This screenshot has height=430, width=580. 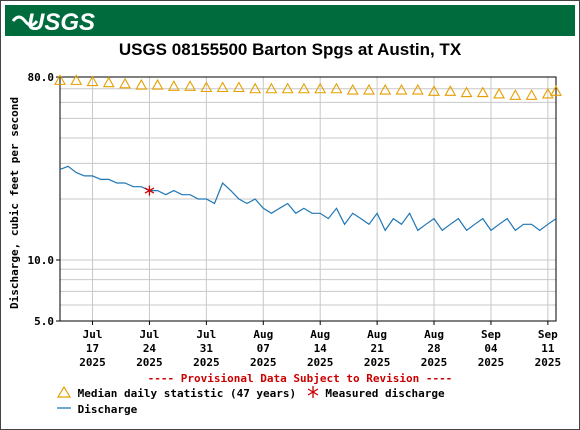 What do you see at coordinates (92, 348) in the screenshot?
I see `x-tick-label: 17` at bounding box center [92, 348].